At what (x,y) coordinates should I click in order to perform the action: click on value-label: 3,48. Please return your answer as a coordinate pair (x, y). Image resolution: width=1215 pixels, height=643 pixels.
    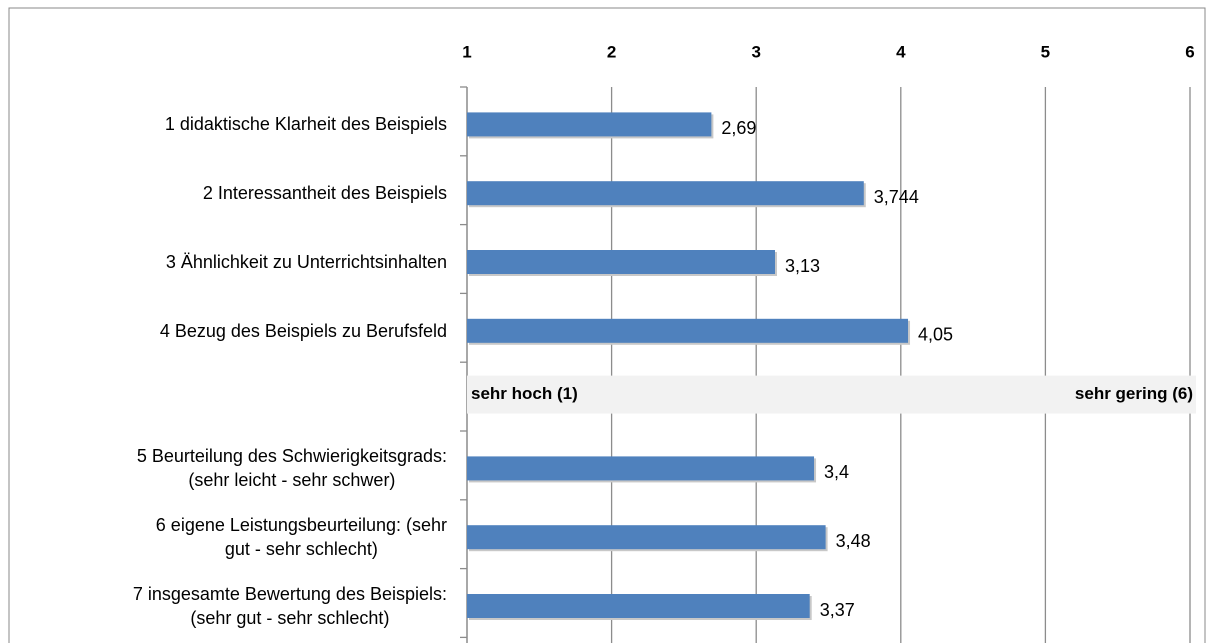
    Looking at the image, I should click on (853, 541).